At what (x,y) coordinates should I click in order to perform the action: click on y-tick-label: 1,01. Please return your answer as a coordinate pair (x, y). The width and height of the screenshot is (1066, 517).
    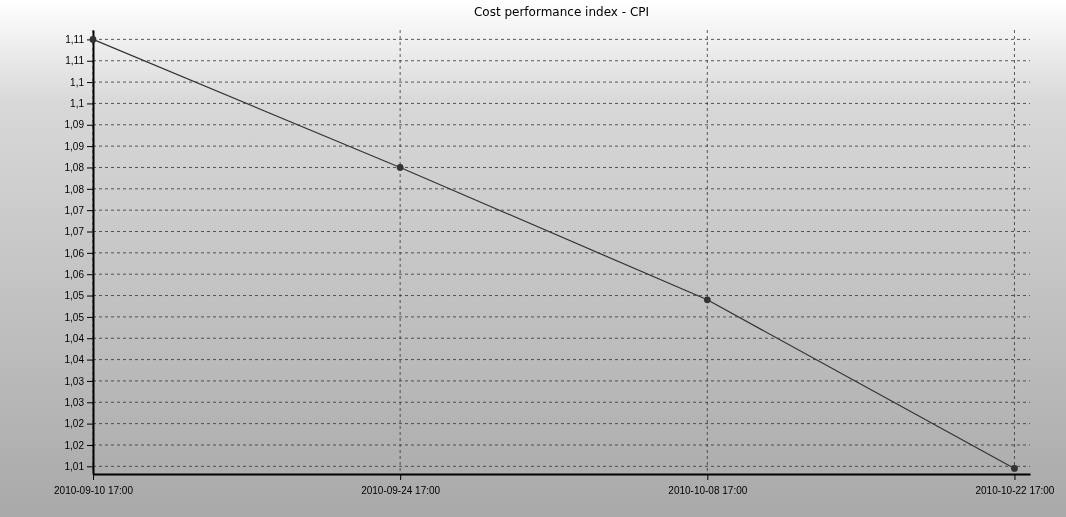
    Looking at the image, I should click on (74, 467).